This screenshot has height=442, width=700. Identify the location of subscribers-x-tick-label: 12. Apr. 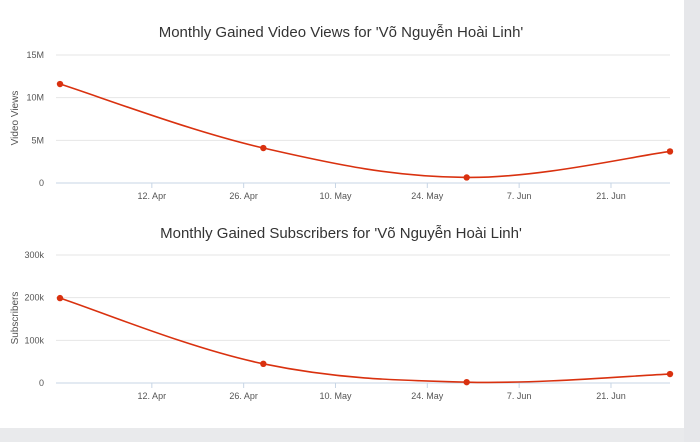
(152, 396).